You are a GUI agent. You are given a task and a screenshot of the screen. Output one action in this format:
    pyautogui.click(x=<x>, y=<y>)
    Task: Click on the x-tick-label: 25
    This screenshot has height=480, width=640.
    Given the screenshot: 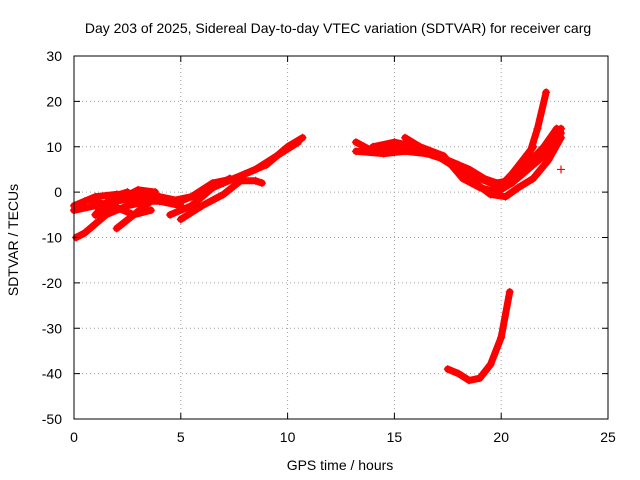 What is the action you would take?
    pyautogui.click(x=608, y=437)
    